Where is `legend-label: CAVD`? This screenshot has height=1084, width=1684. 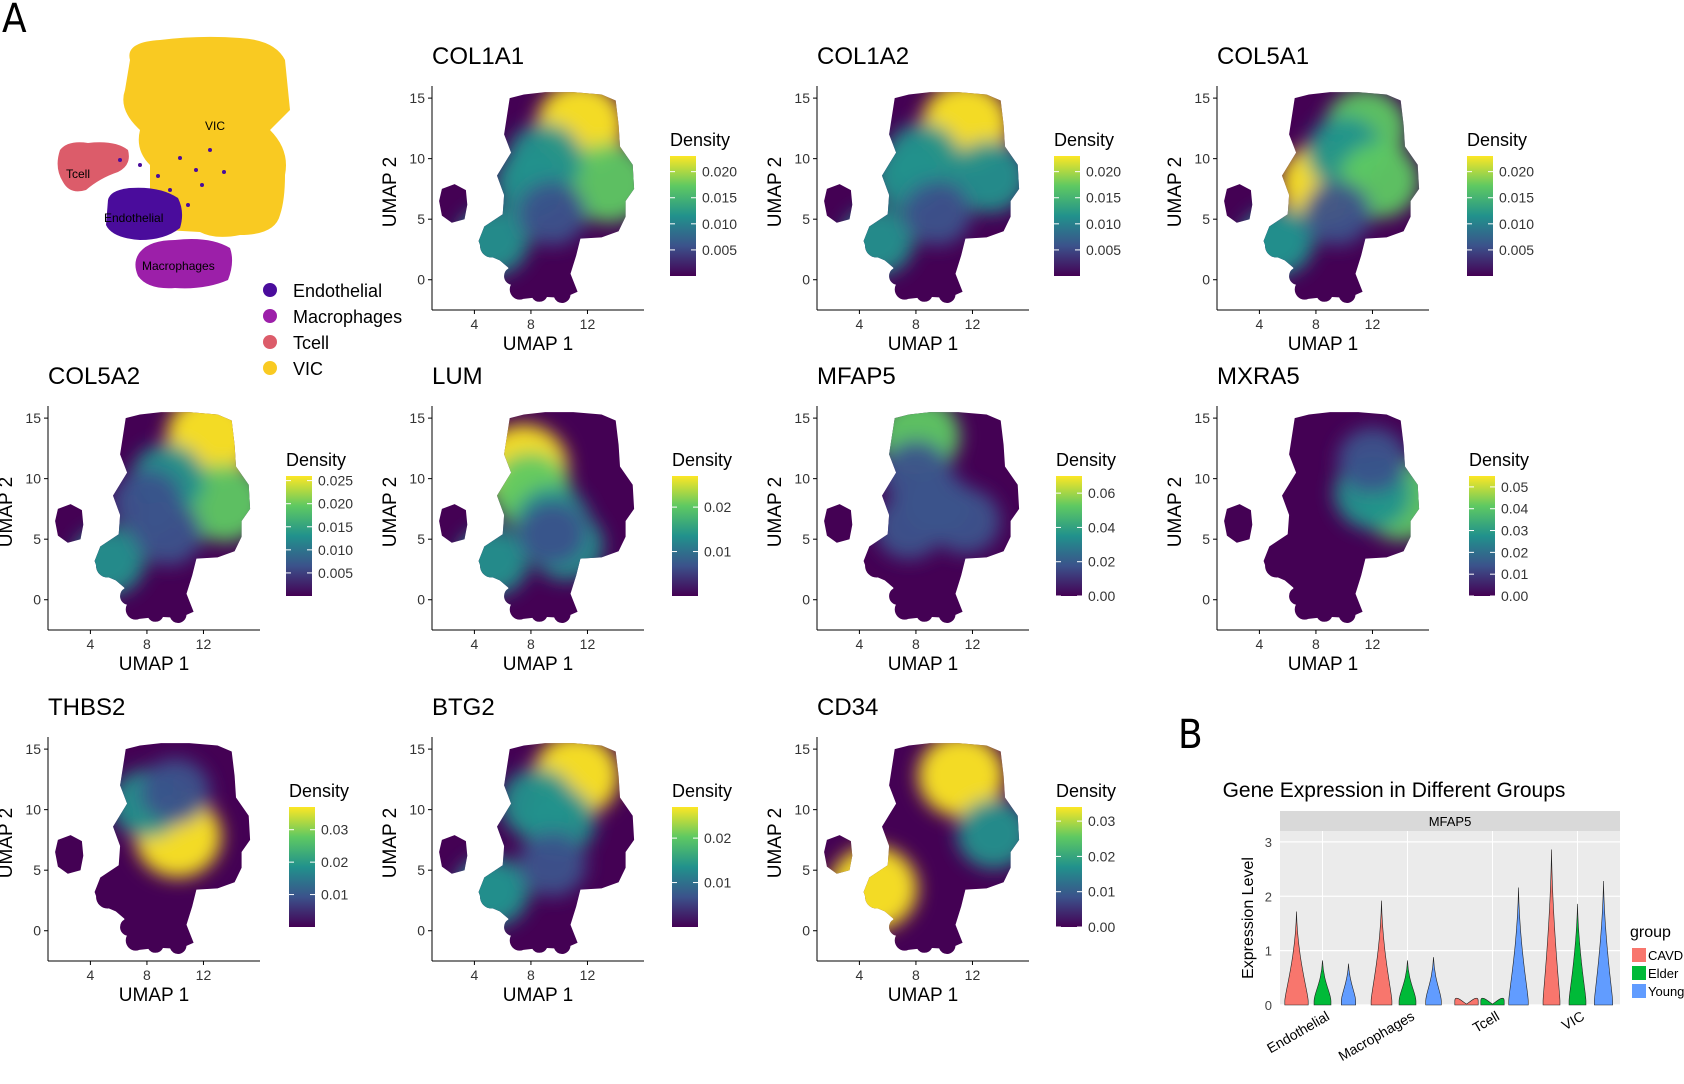 legend-label: CAVD is located at coordinates (1665, 955).